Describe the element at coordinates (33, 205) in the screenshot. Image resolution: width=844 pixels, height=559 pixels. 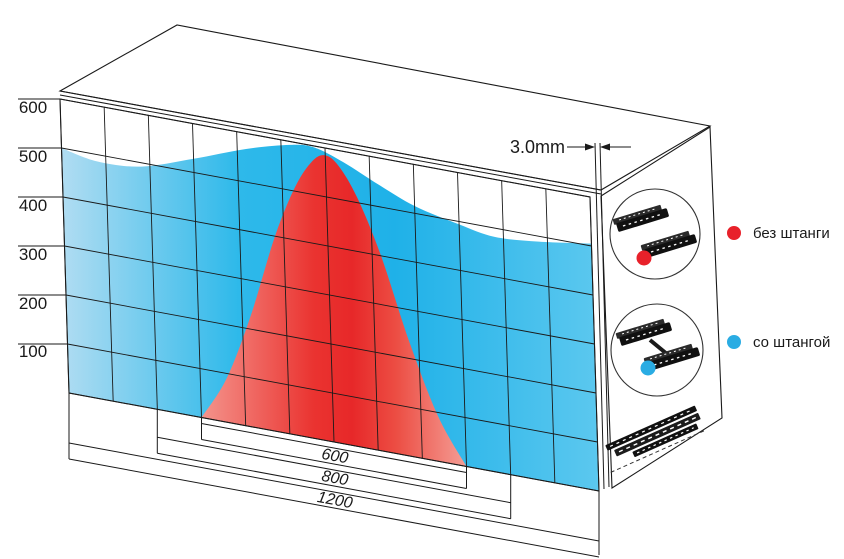
I see `y-tick-label: 400` at that location.